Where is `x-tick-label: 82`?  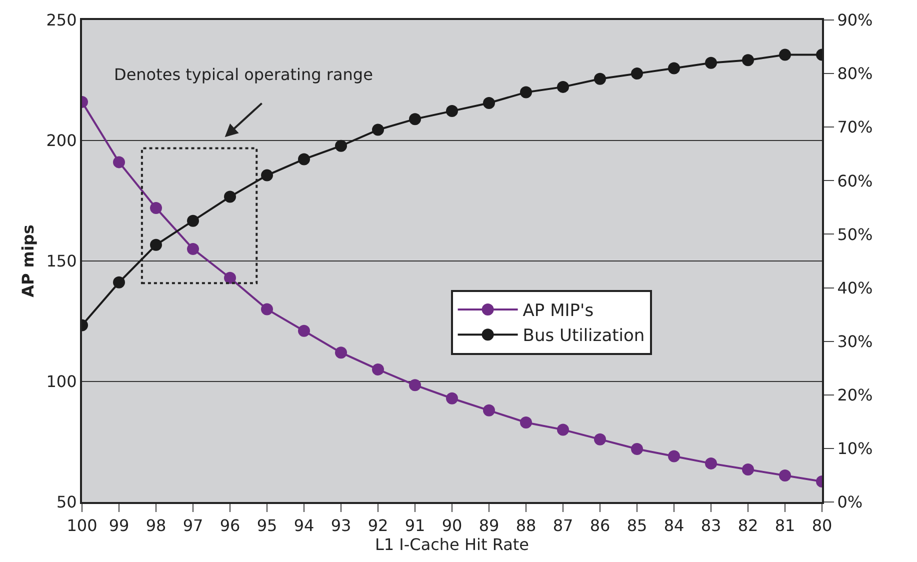
x-tick-label: 82 is located at coordinates (748, 526).